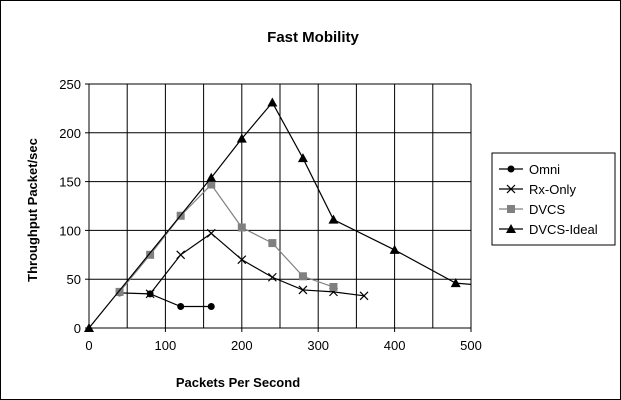 Image resolution: width=621 pixels, height=400 pixels. Describe the element at coordinates (70, 84) in the screenshot. I see `y-tick-label: 250` at that location.